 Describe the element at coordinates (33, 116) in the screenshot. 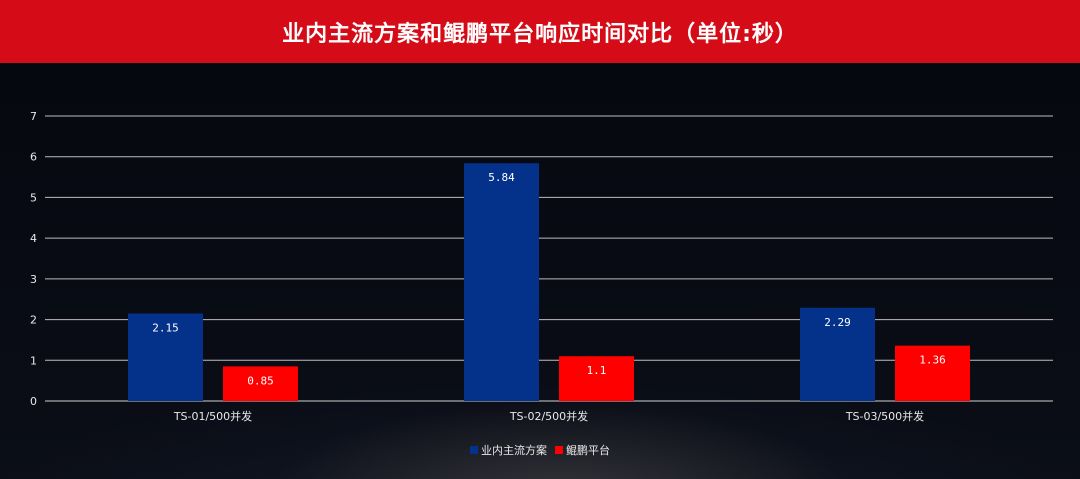

I see `y-tick-label: 7` at that location.